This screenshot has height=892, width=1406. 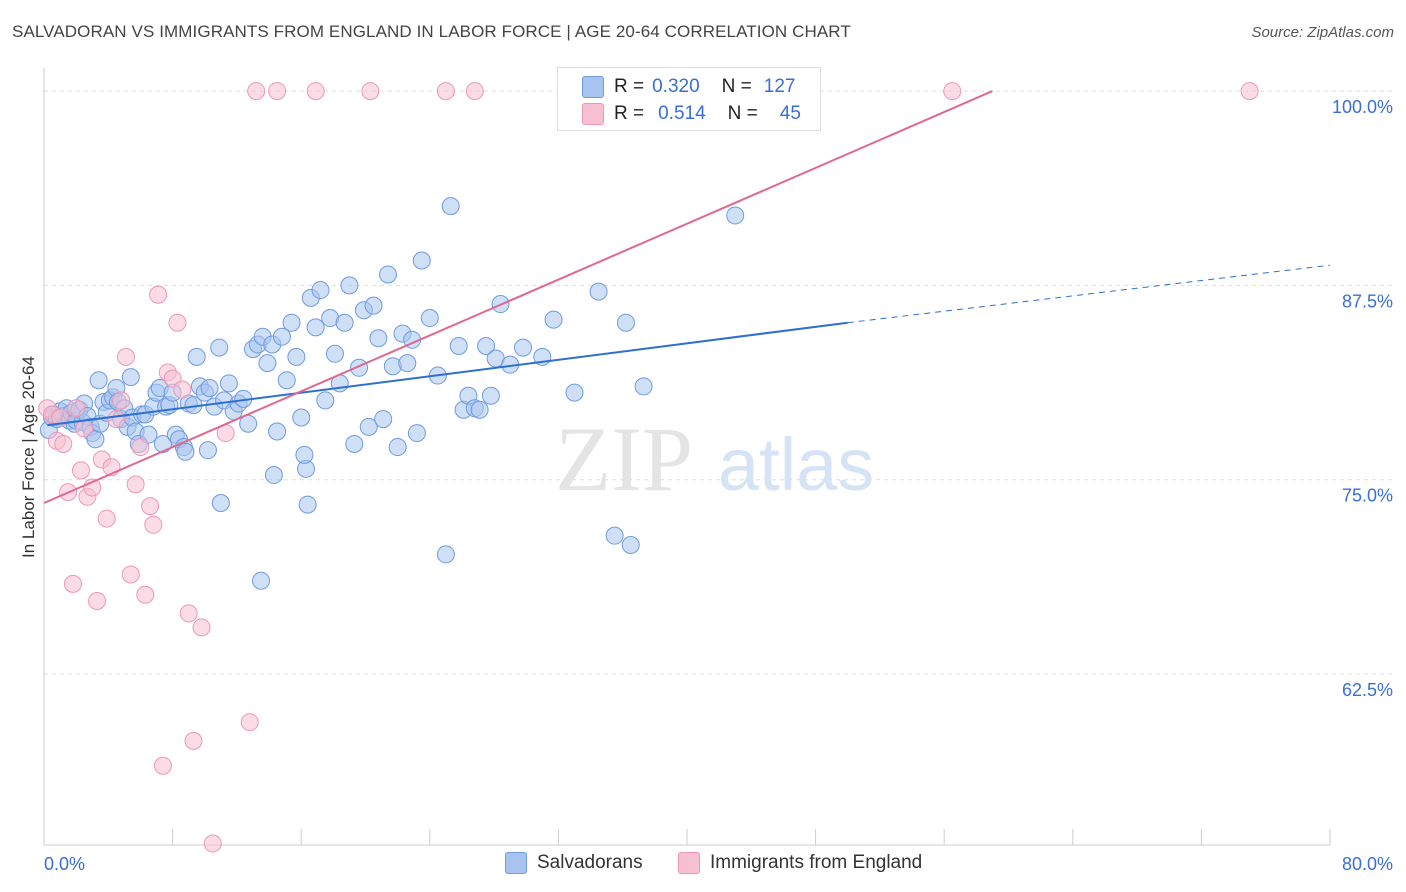 I want to click on legend-r-value: 0.514, so click(x=682, y=113).